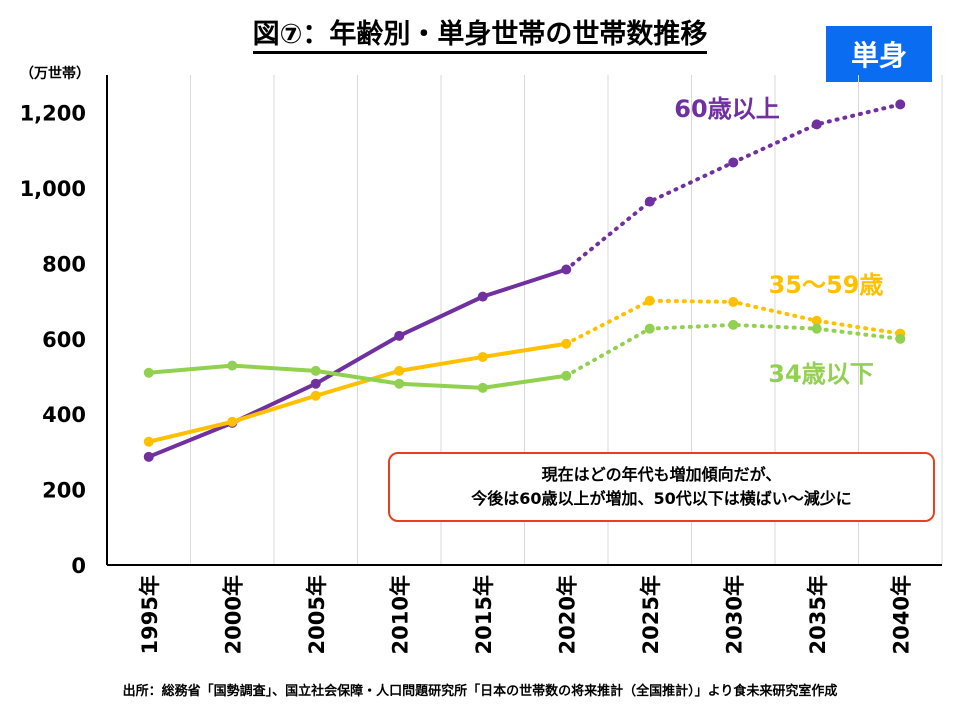 Image resolution: width=960 pixels, height=720 pixels. I want to click on y-tick-label: 800, so click(64, 264).